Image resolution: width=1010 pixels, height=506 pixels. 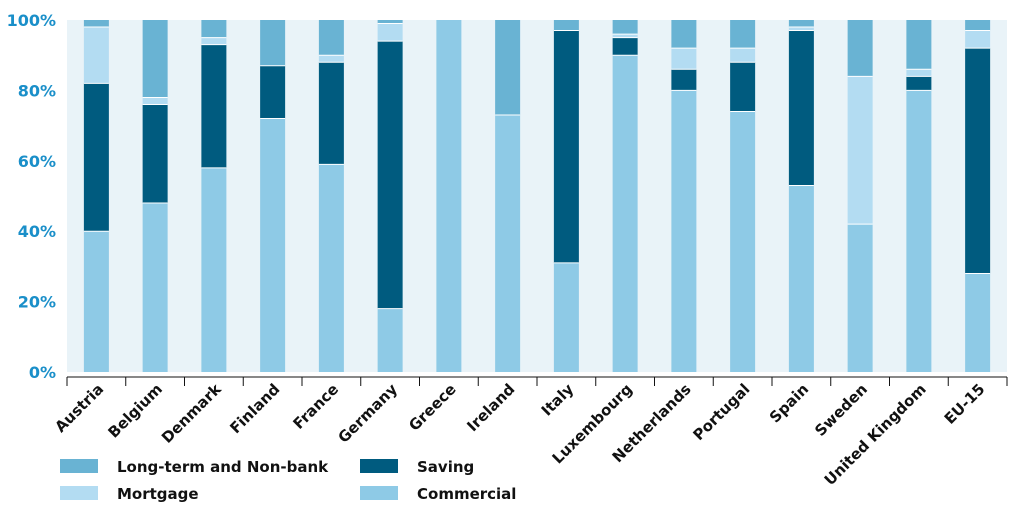 I want to click on legend-label: Saving, so click(x=445, y=467).